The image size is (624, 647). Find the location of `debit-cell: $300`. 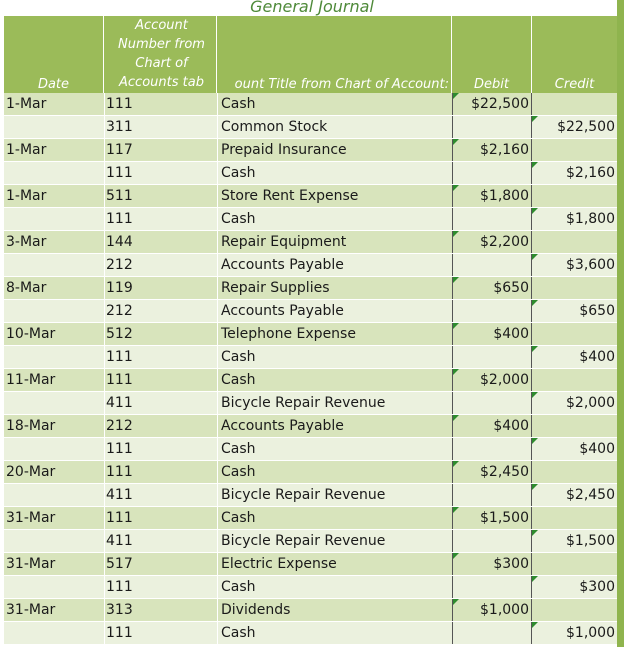

debit-cell: $300 is located at coordinates (492, 564).